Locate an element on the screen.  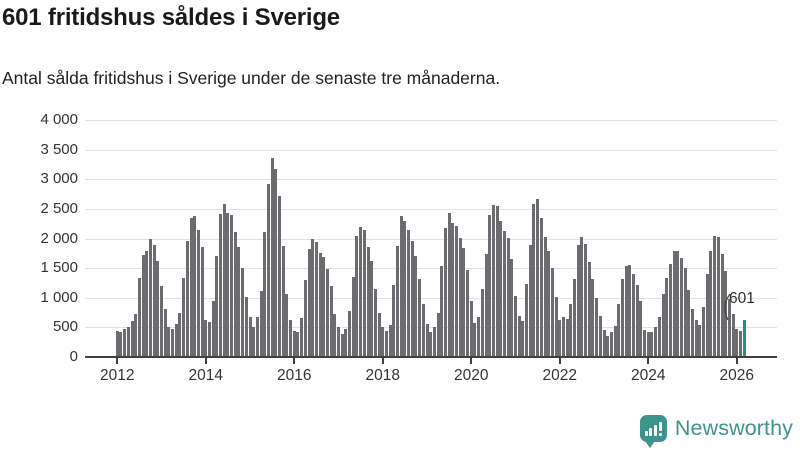
newsworthy-wordmark: Newsworthy is located at coordinates (733, 428).